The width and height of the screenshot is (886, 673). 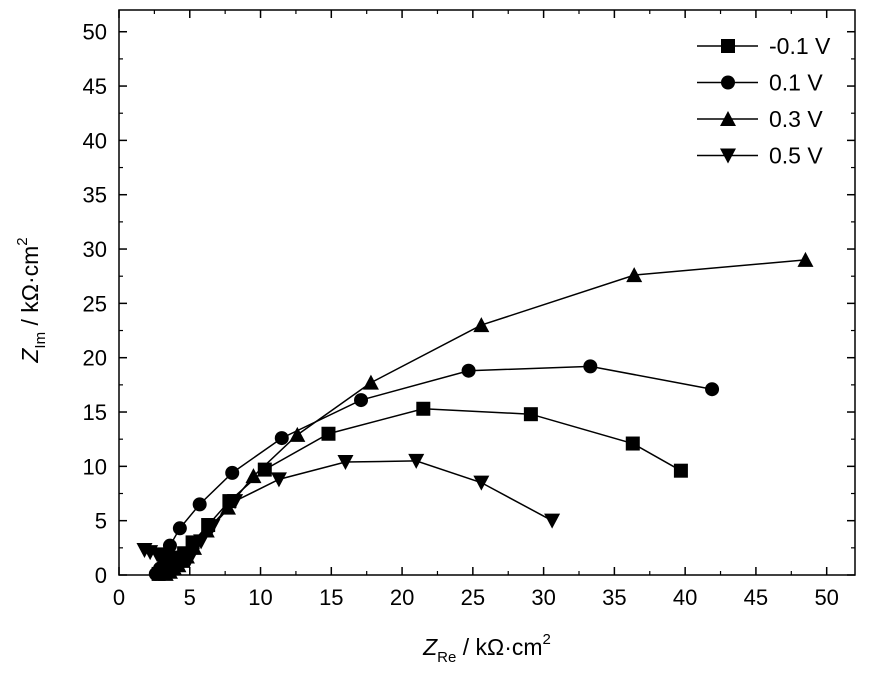 I want to click on legend-label: 0.1 V, so click(x=796, y=83).